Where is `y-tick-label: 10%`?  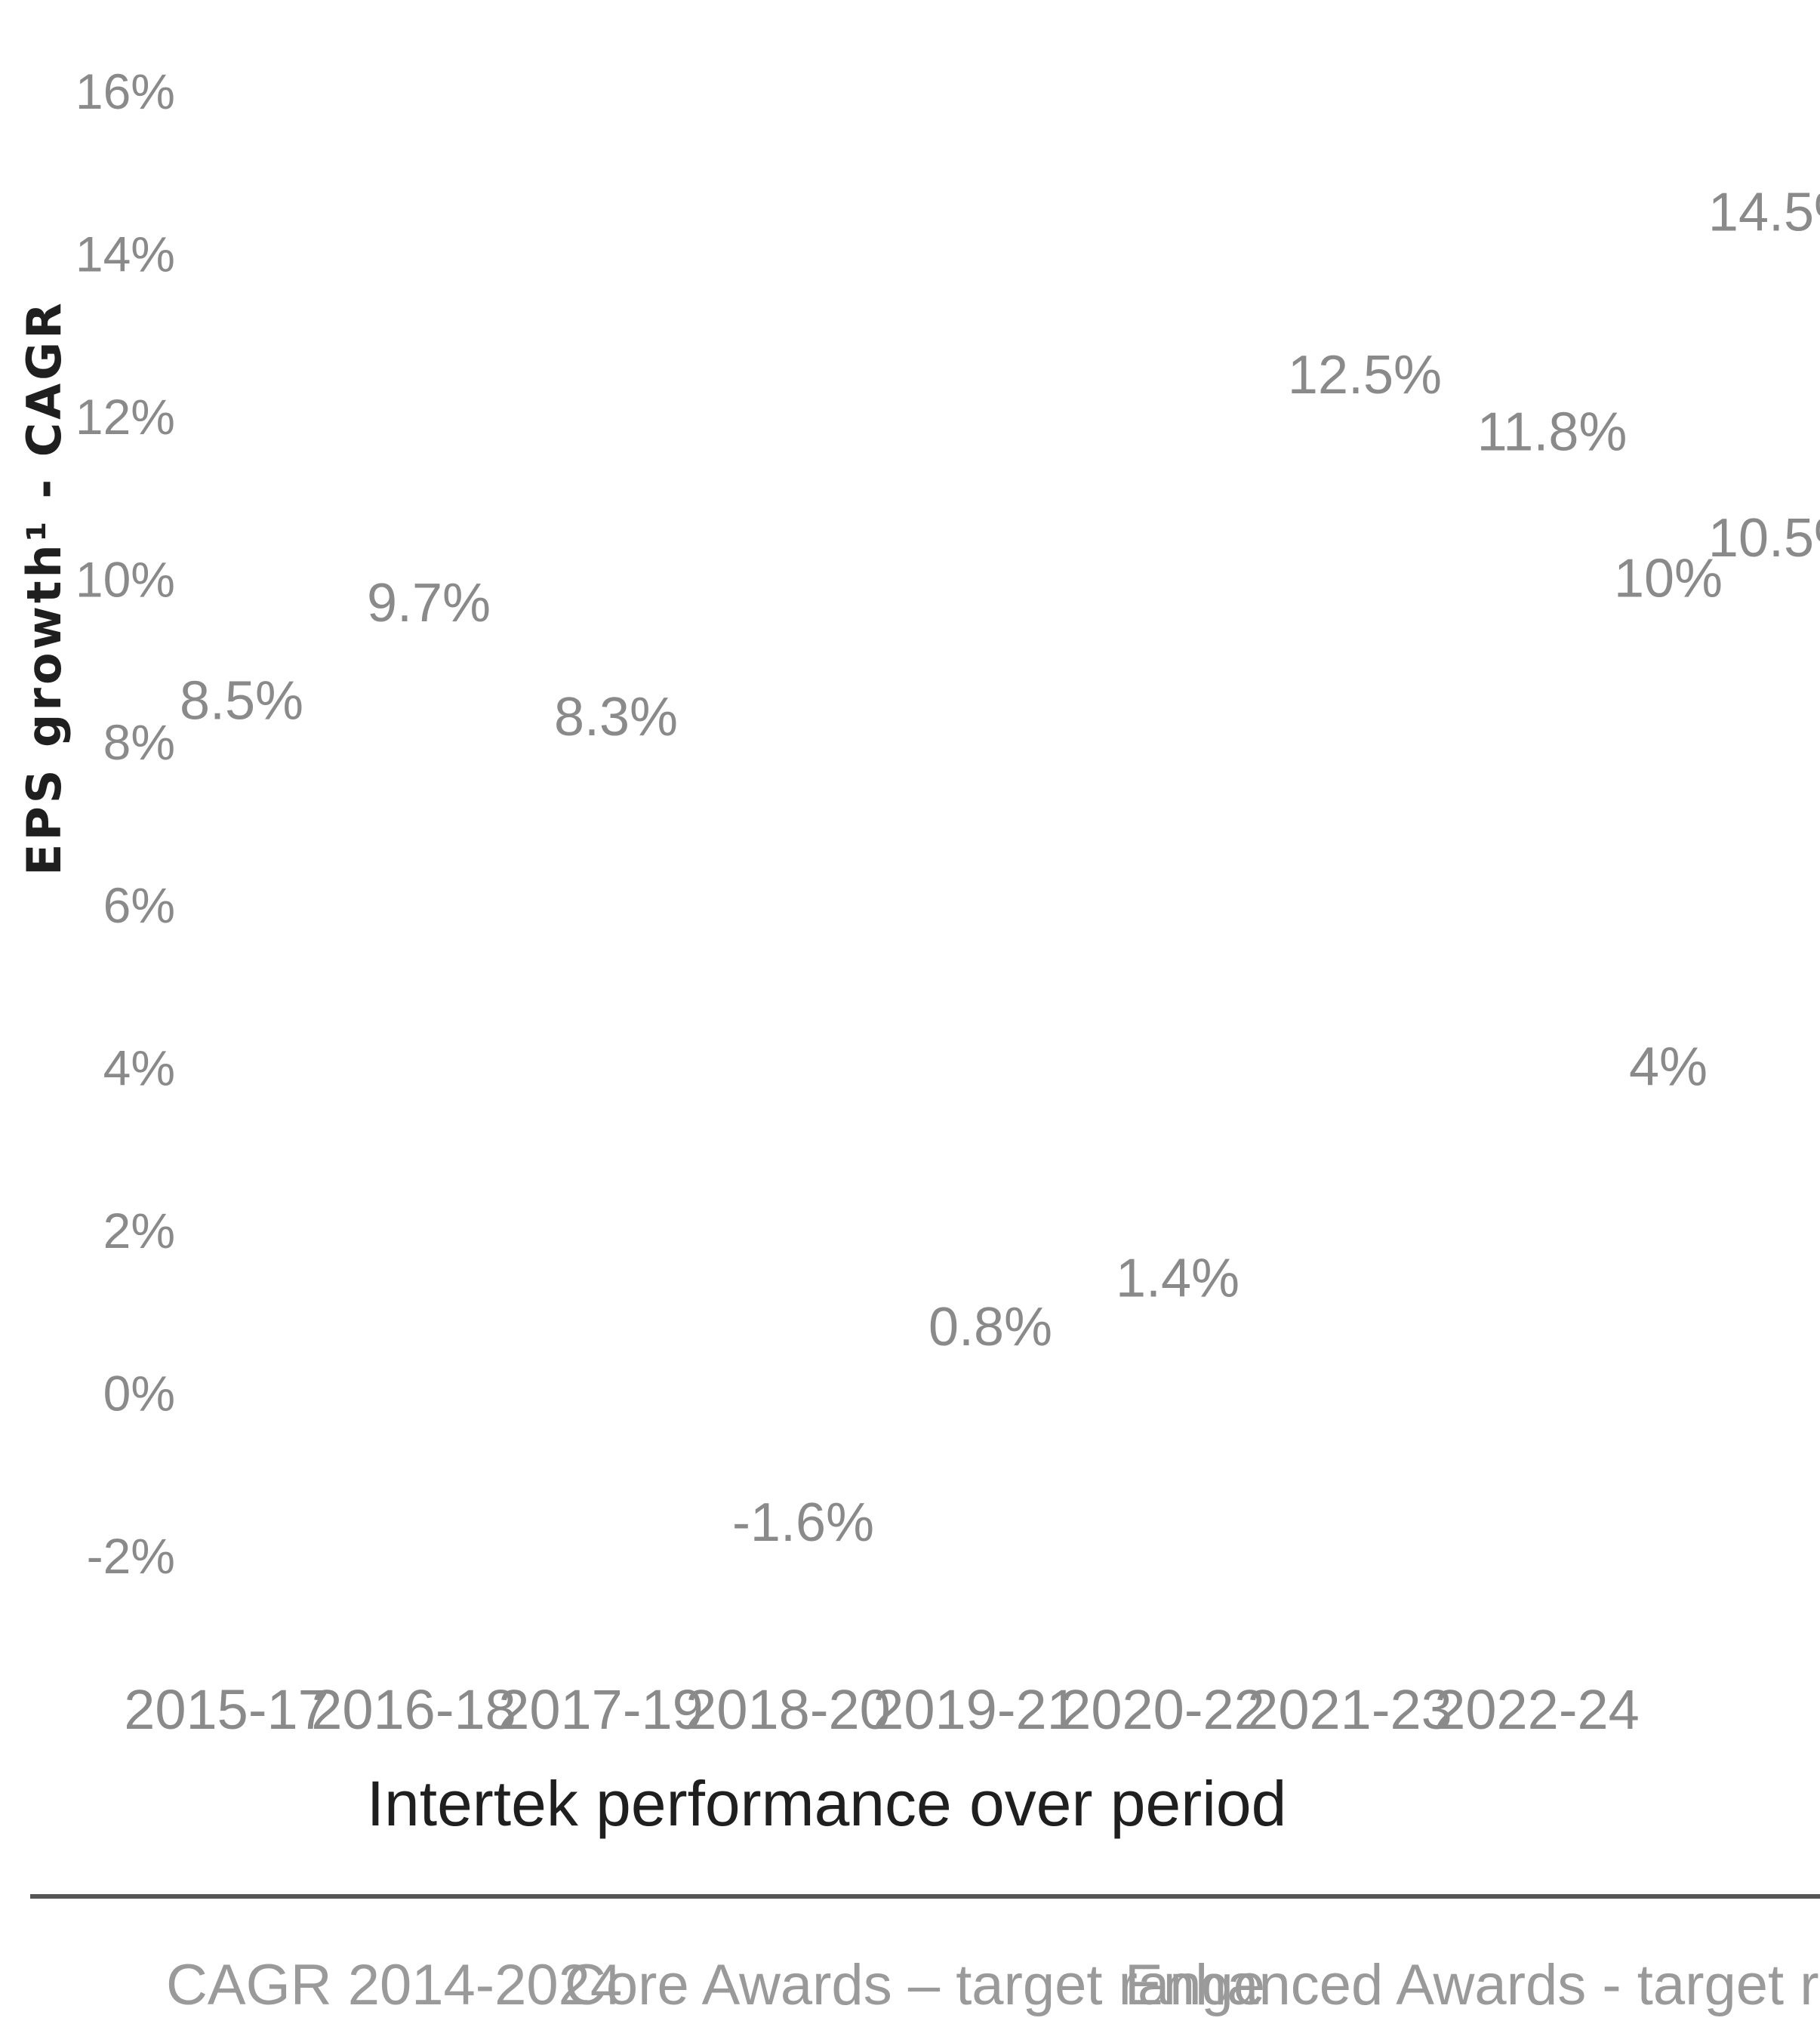 y-tick-label: 10% is located at coordinates (125, 580).